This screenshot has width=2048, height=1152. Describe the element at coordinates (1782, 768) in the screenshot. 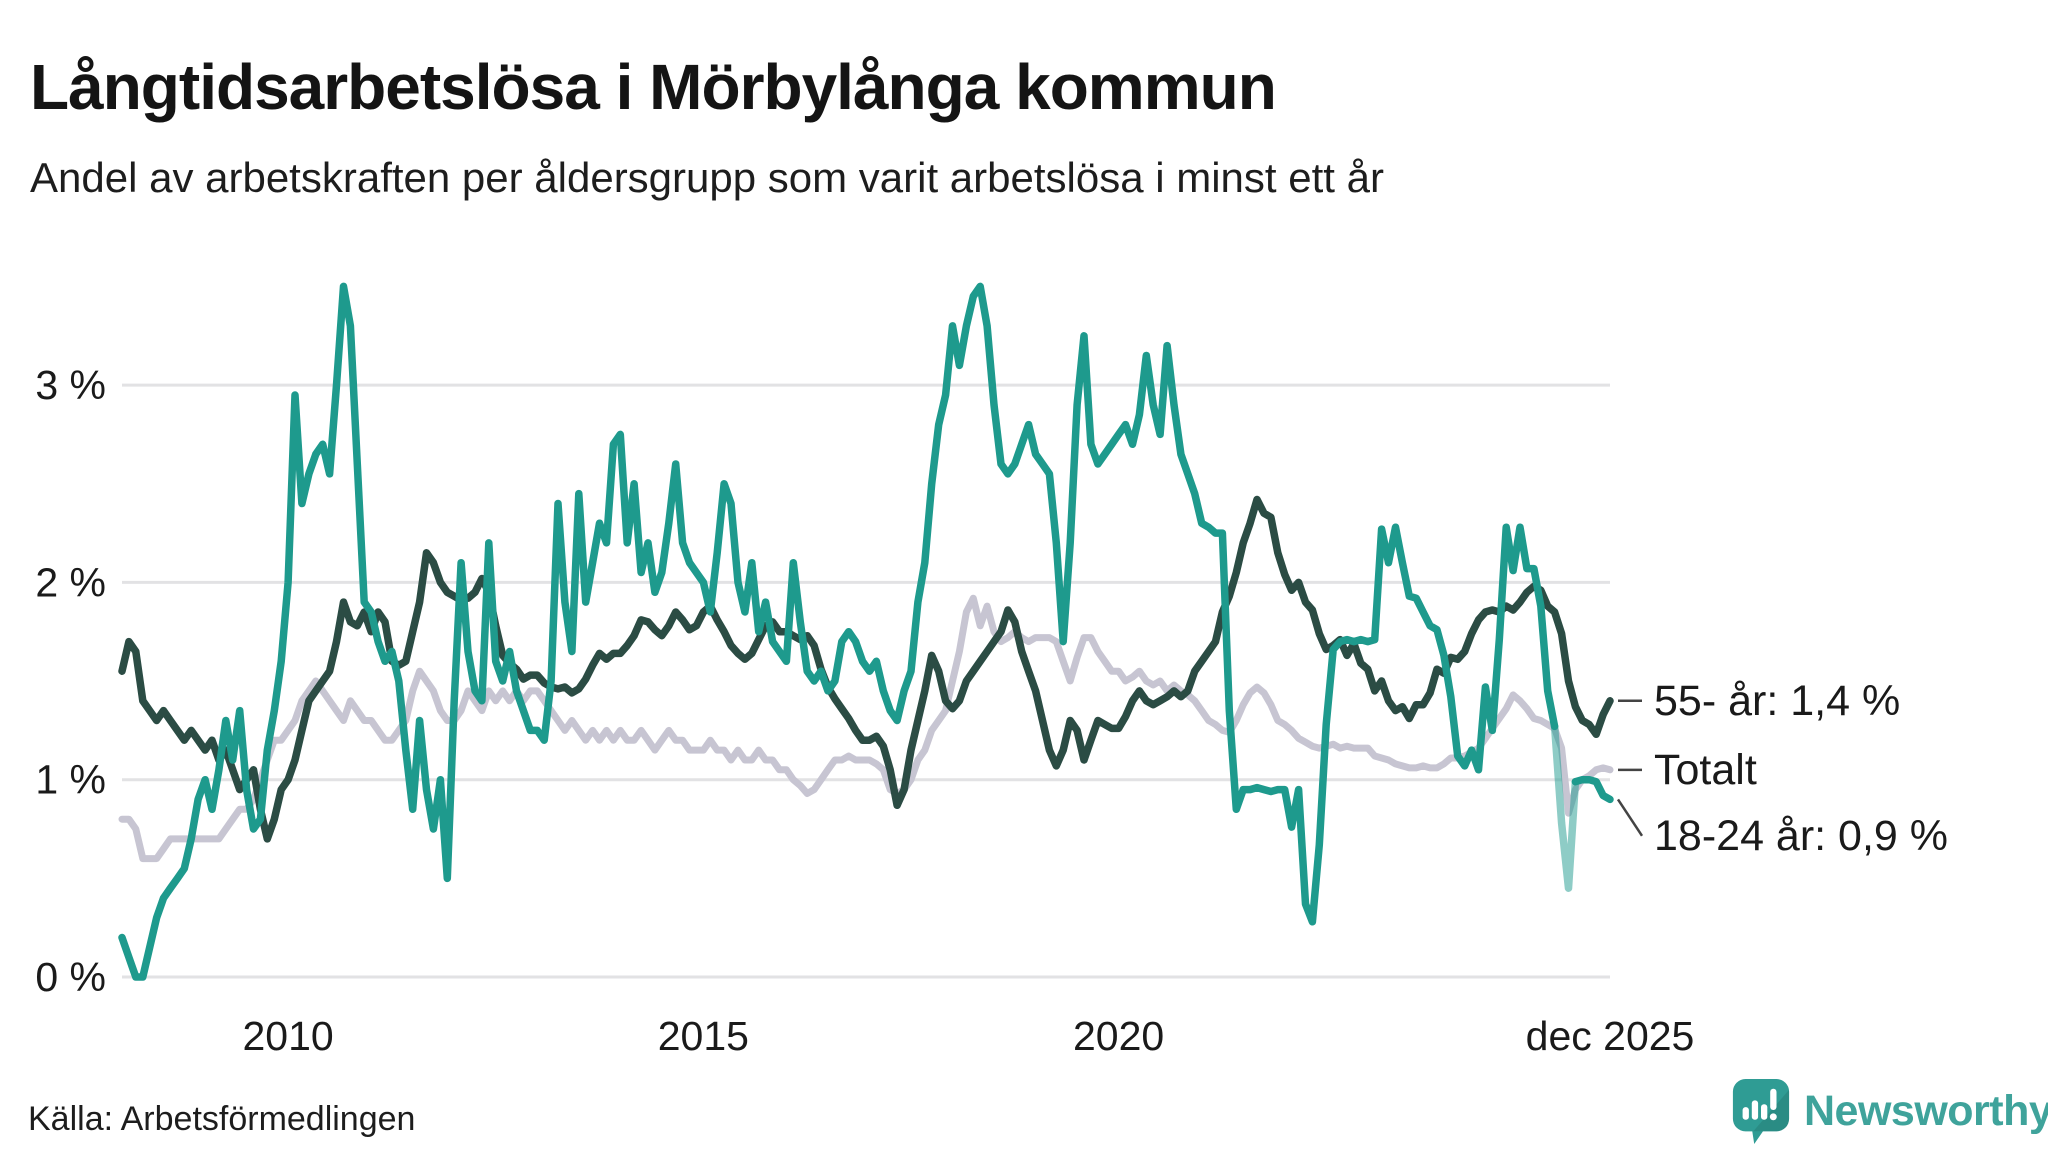

I see `end-labels: 55- år: 1,4 % Totalt 18-24 år: 0,9 %` at that location.